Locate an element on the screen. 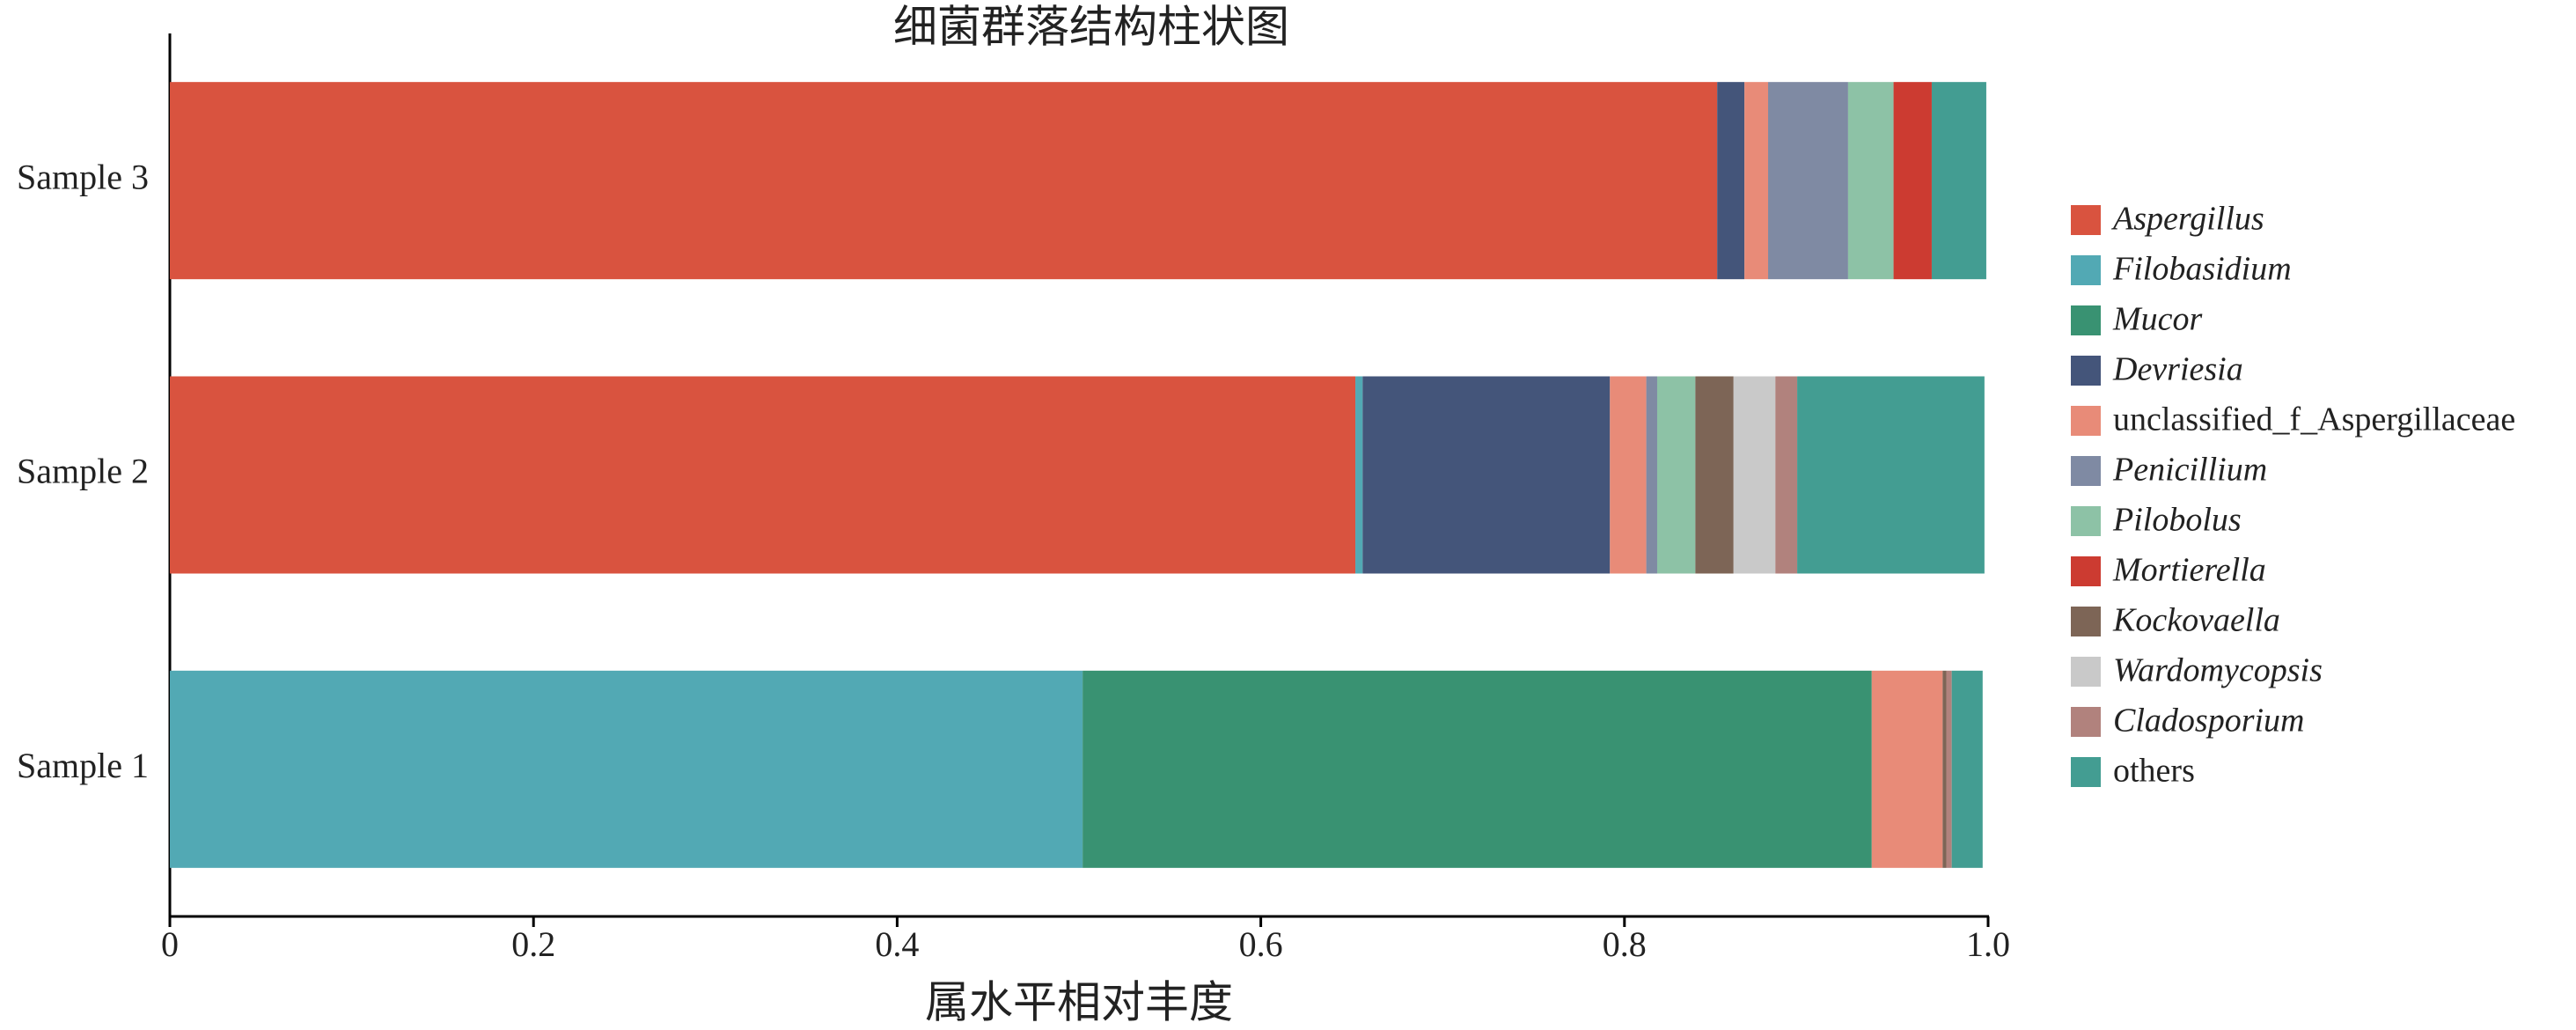 Image resolution: width=2576 pixels, height=1030 pixels. x-tick-label: 1.0 is located at coordinates (1988, 944).